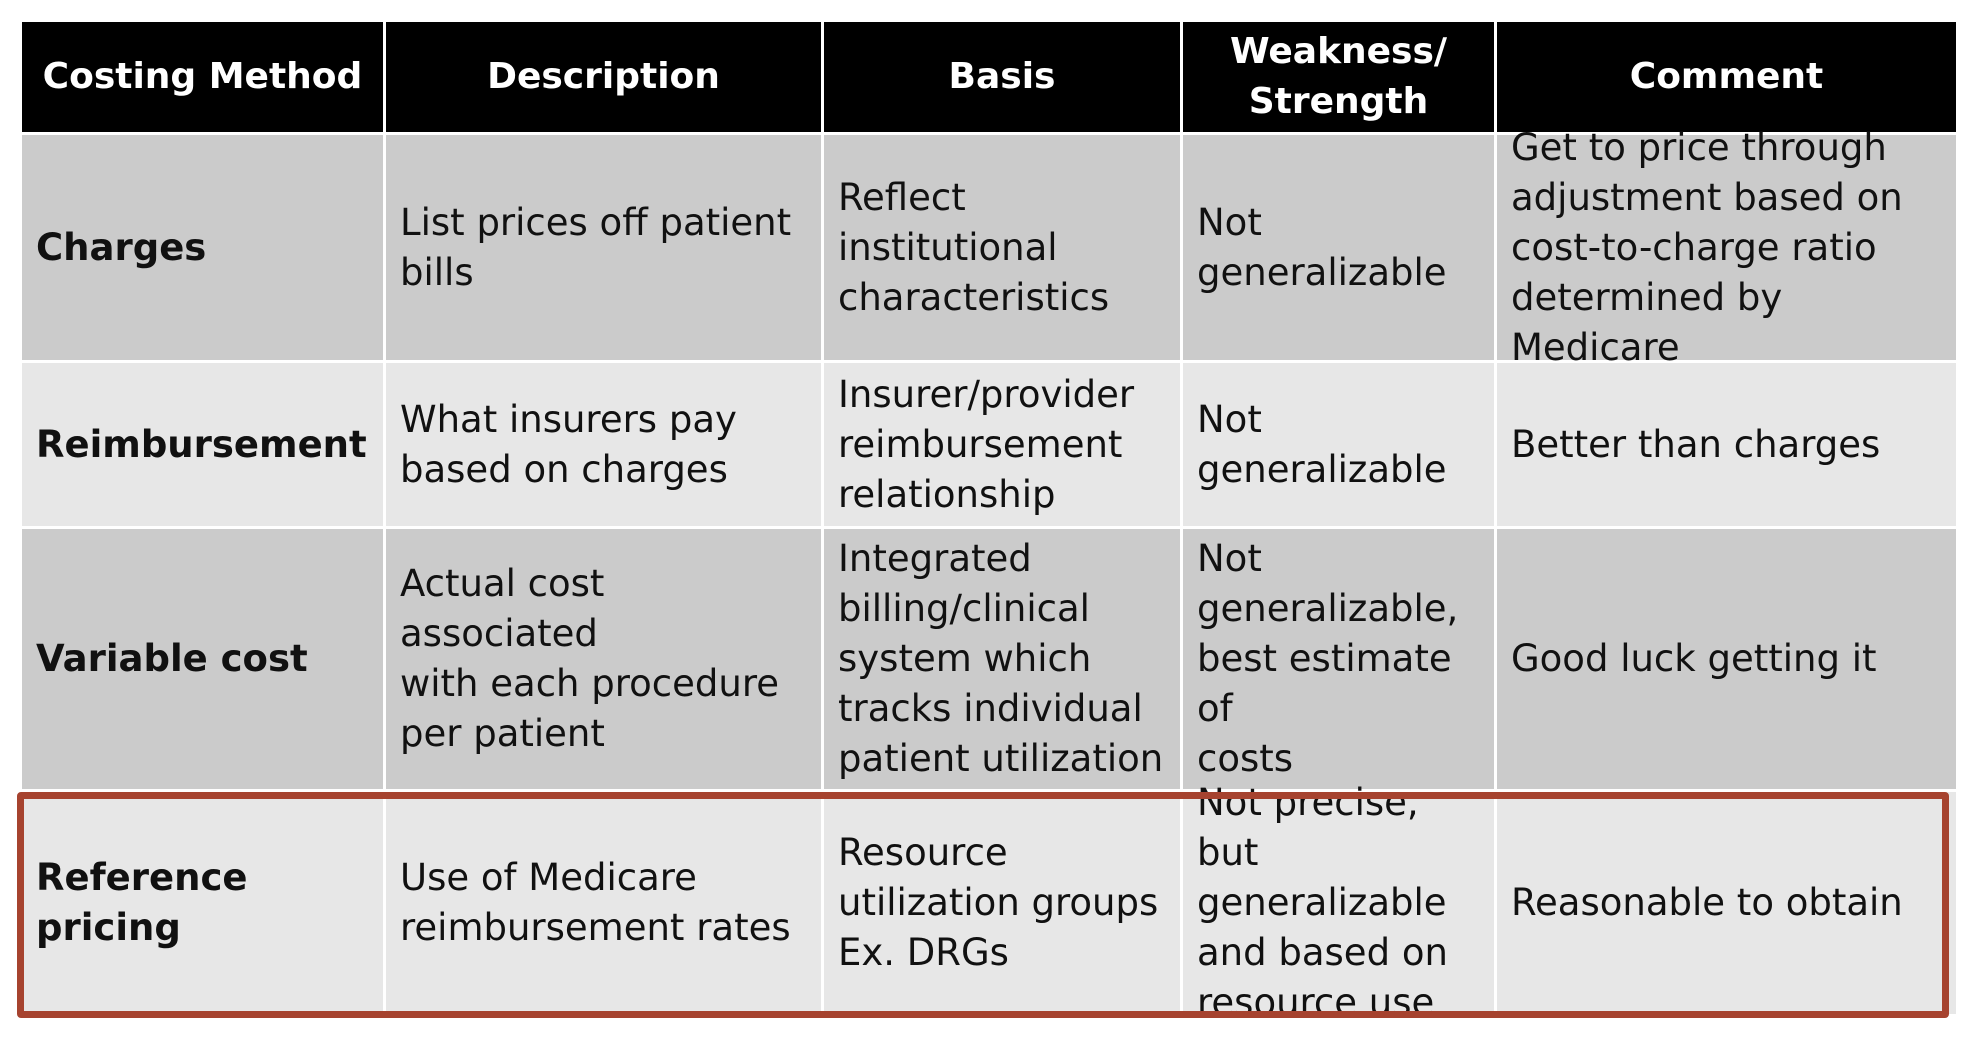  What do you see at coordinates (142, 902) in the screenshot?
I see `cell-text: Reference pricing` at bounding box center [142, 902].